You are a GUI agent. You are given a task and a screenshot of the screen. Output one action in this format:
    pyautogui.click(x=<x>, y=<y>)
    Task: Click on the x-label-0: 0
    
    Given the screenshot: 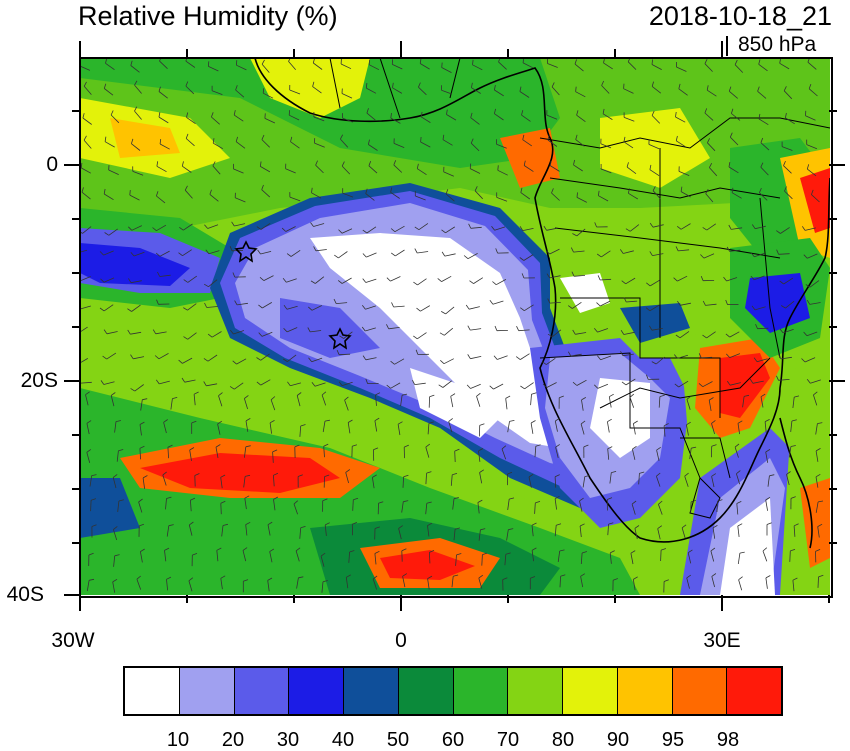 What is the action you would take?
    pyautogui.click(x=401, y=641)
    